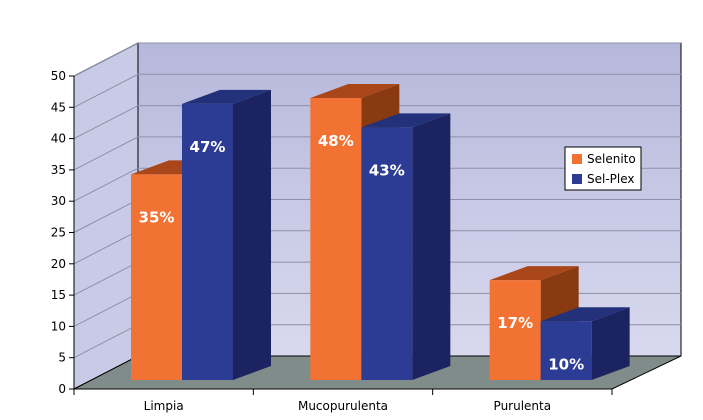 The width and height of the screenshot is (703, 420). What do you see at coordinates (58, 170) in the screenshot?
I see `y-tick-label: 35` at bounding box center [58, 170].